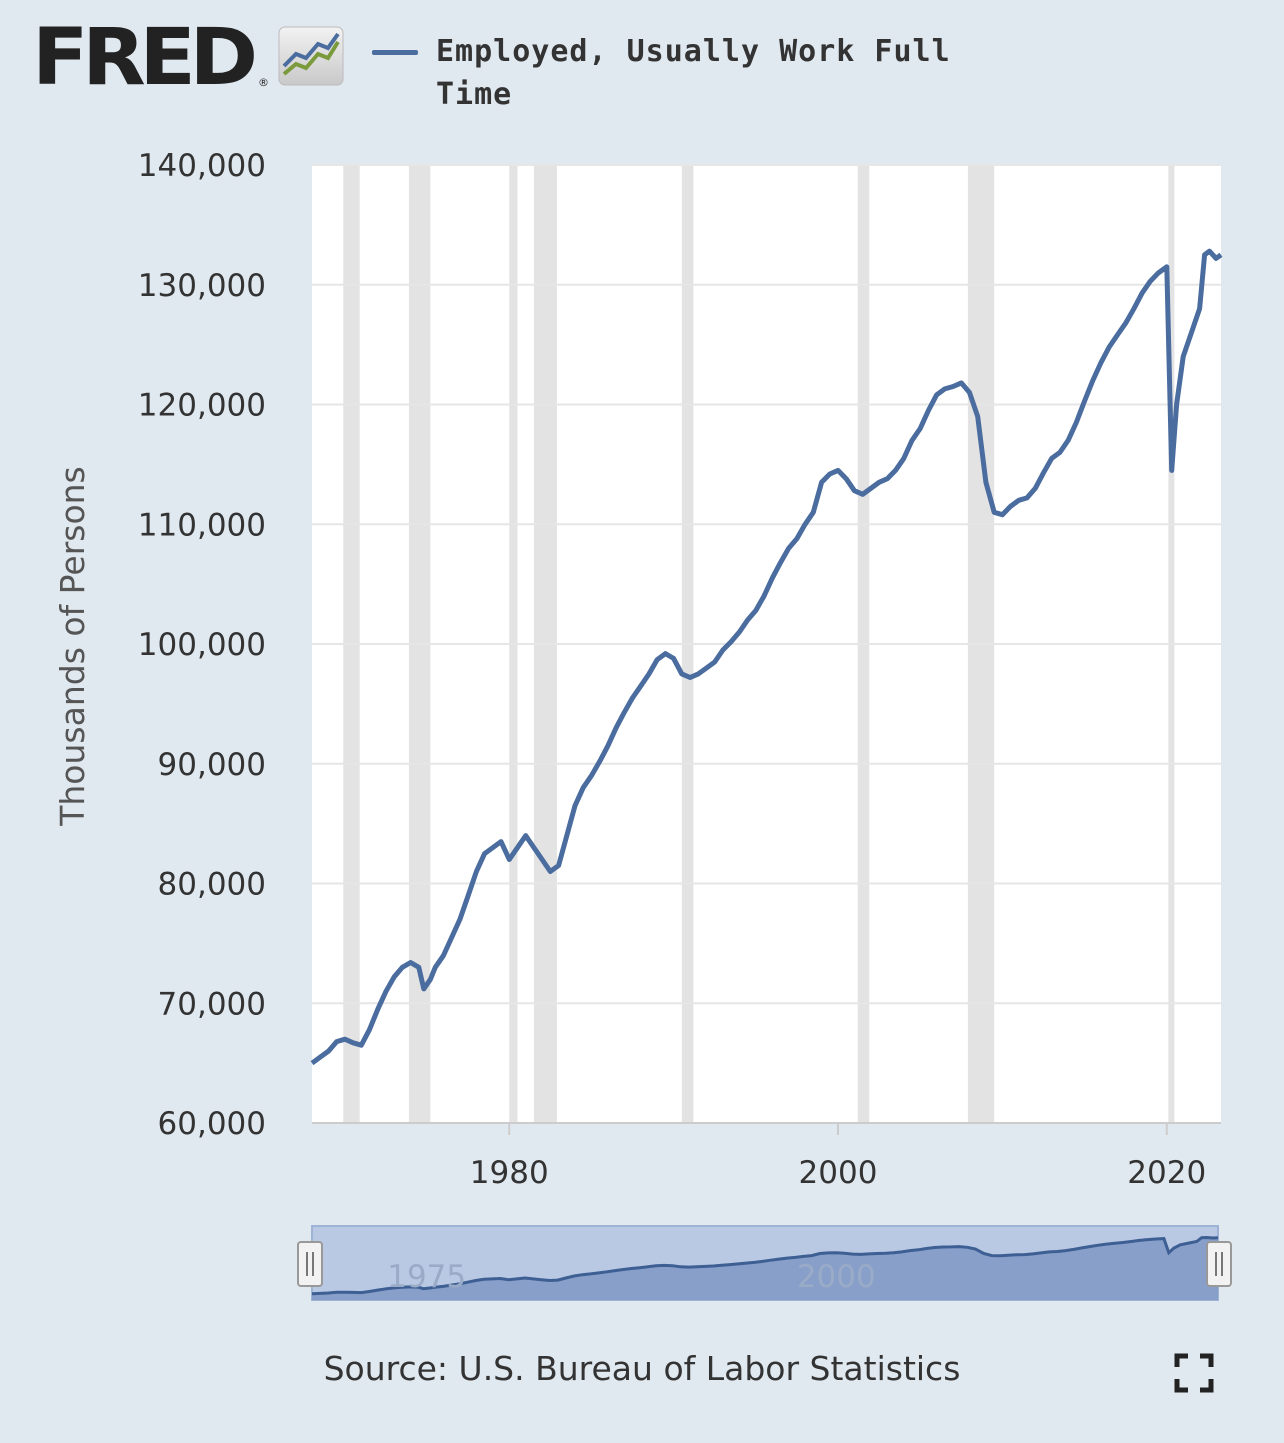  Describe the element at coordinates (212, 765) in the screenshot. I see `y-tick-label: 90,000` at that location.